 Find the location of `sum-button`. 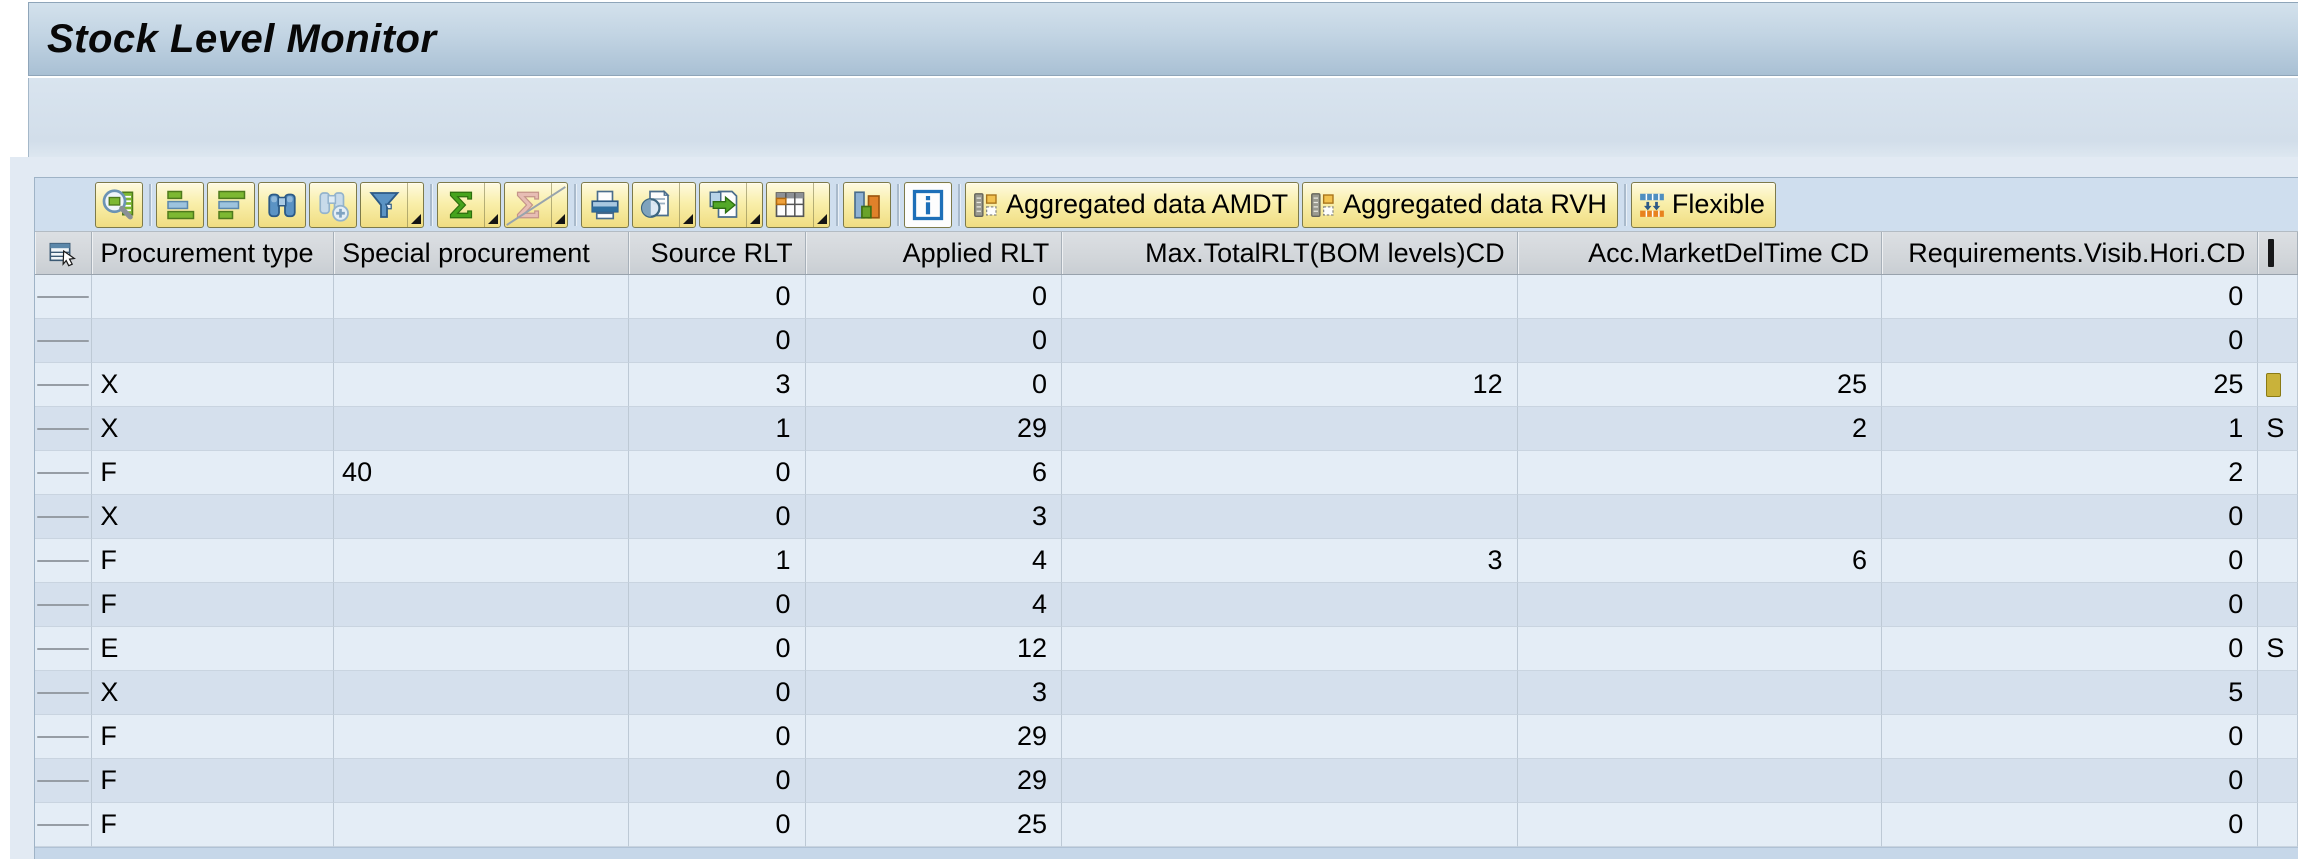

sum-button is located at coordinates (469, 204).